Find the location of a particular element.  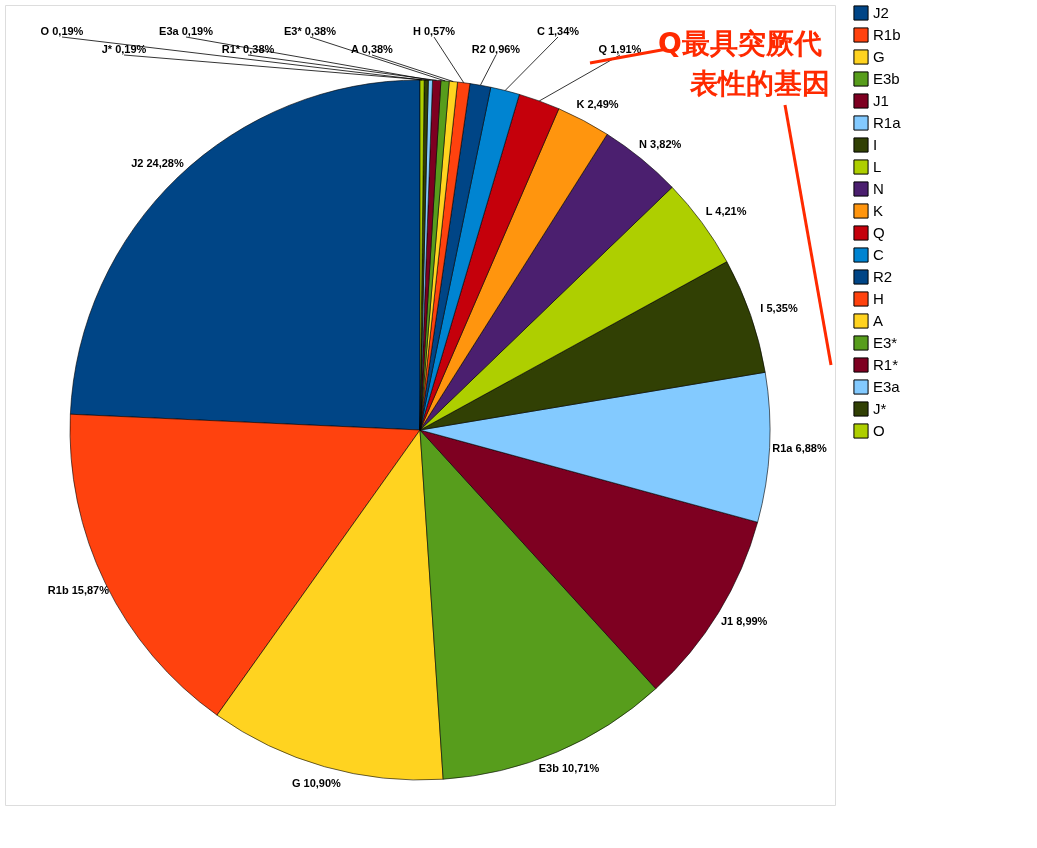

category-label: J1 8,99% is located at coordinates (744, 621).